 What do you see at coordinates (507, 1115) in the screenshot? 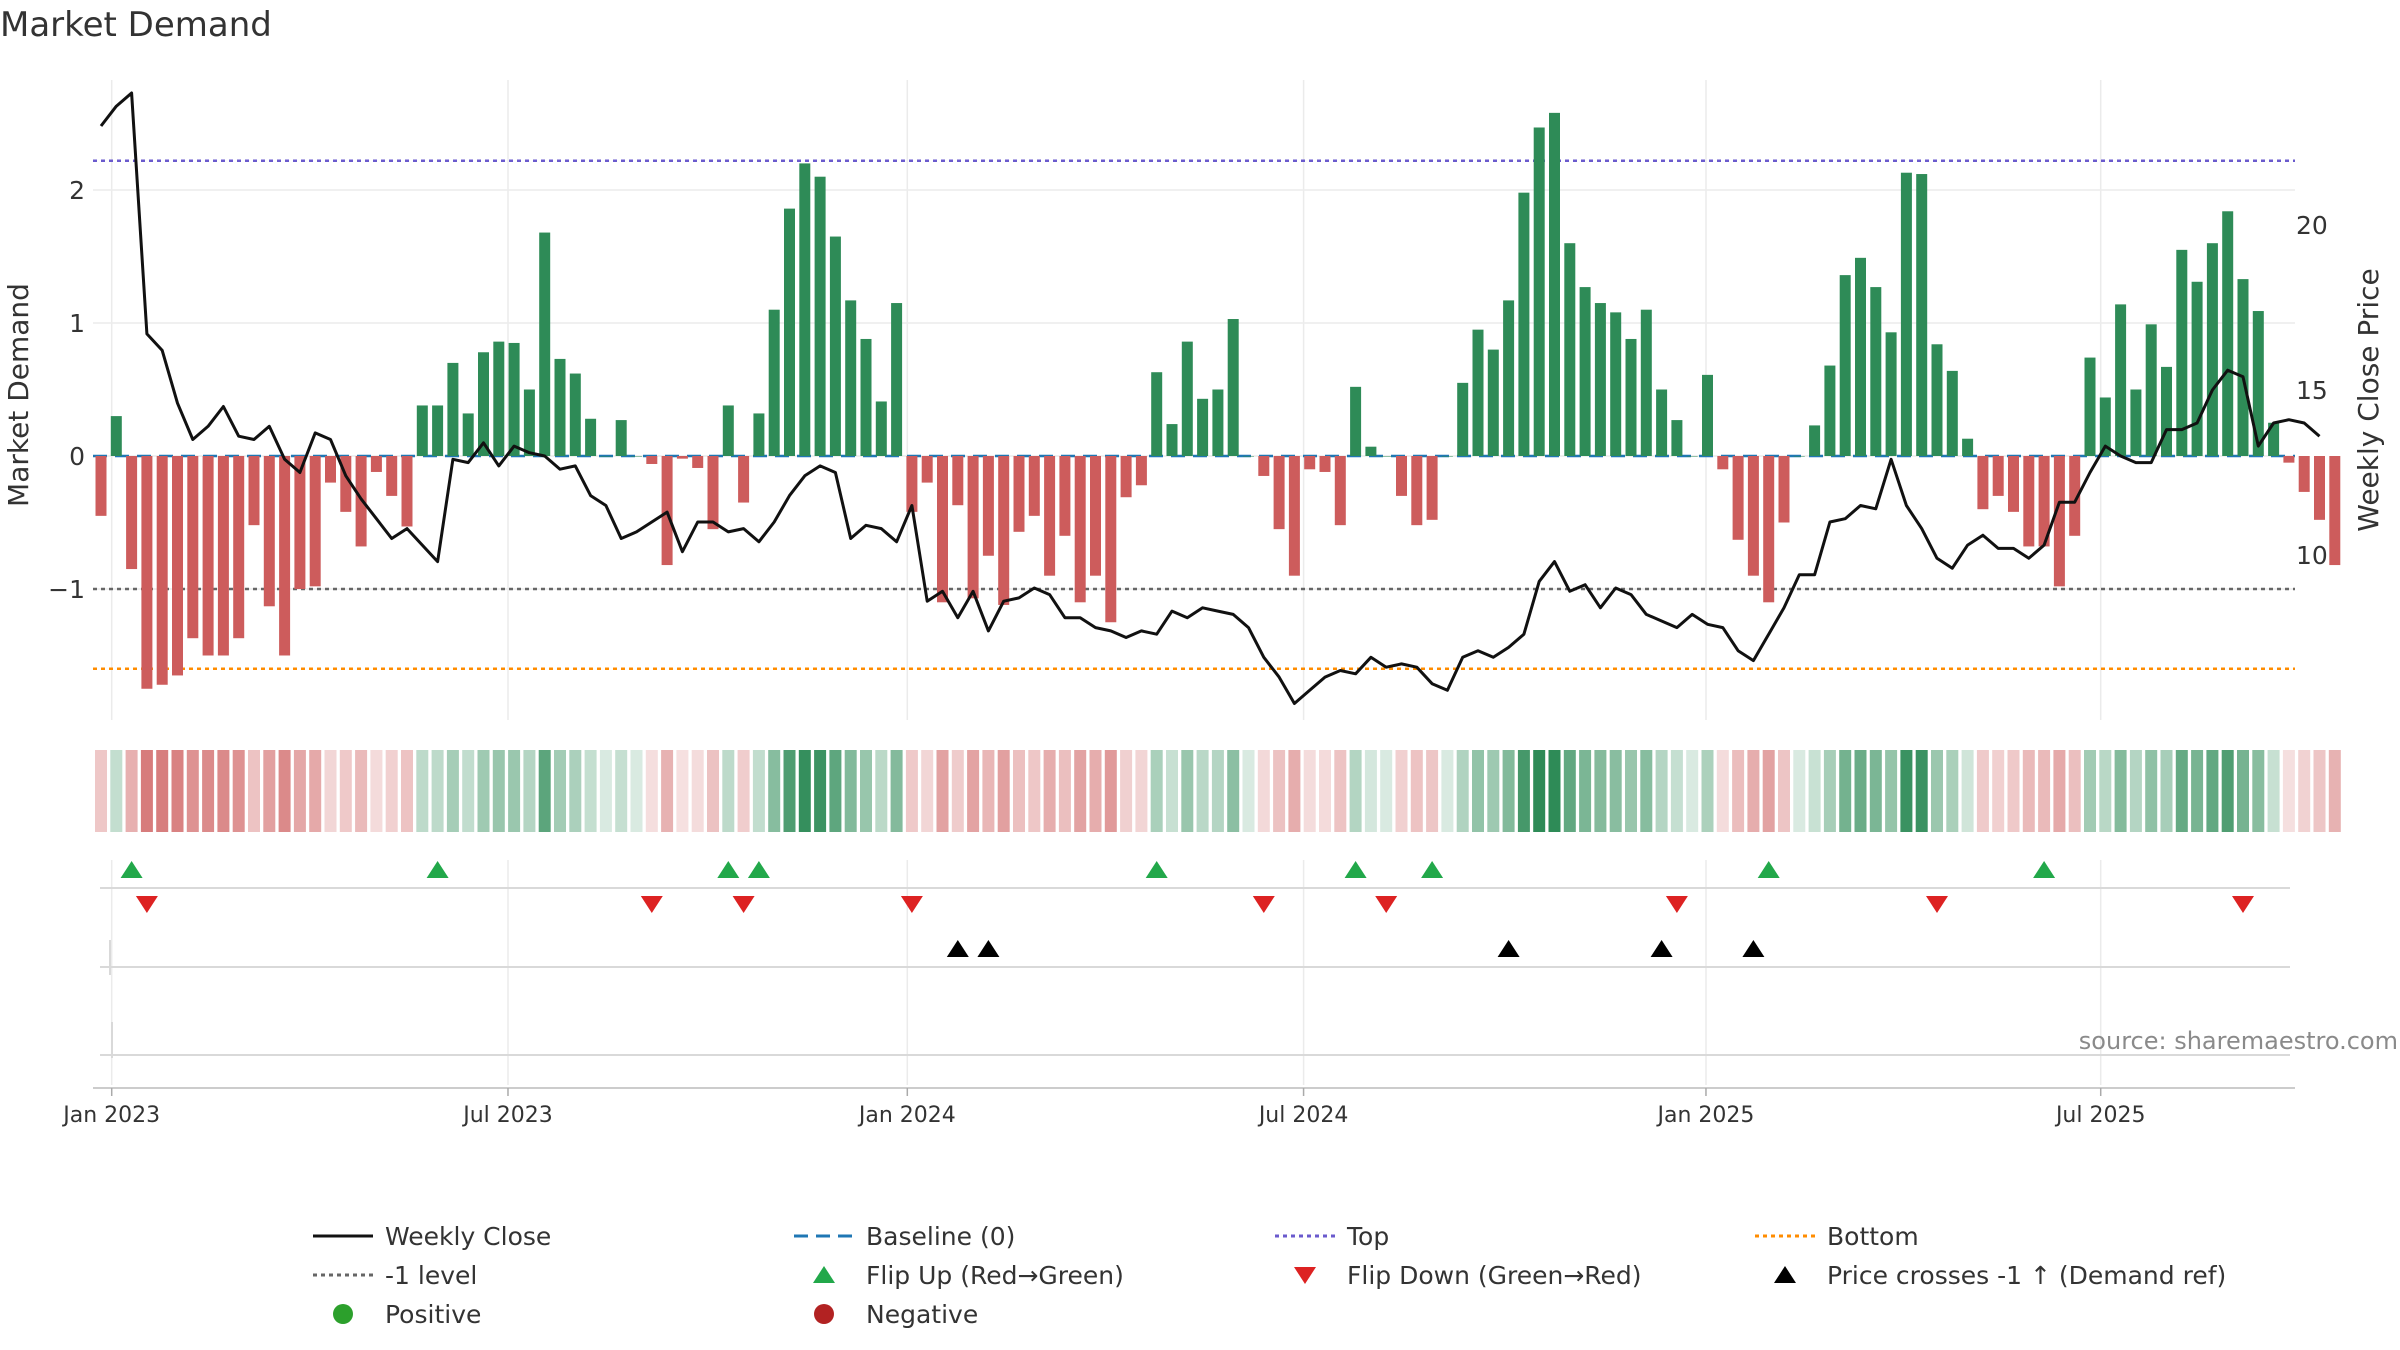
I see `x-tick-label: Jul 2023` at bounding box center [507, 1115].